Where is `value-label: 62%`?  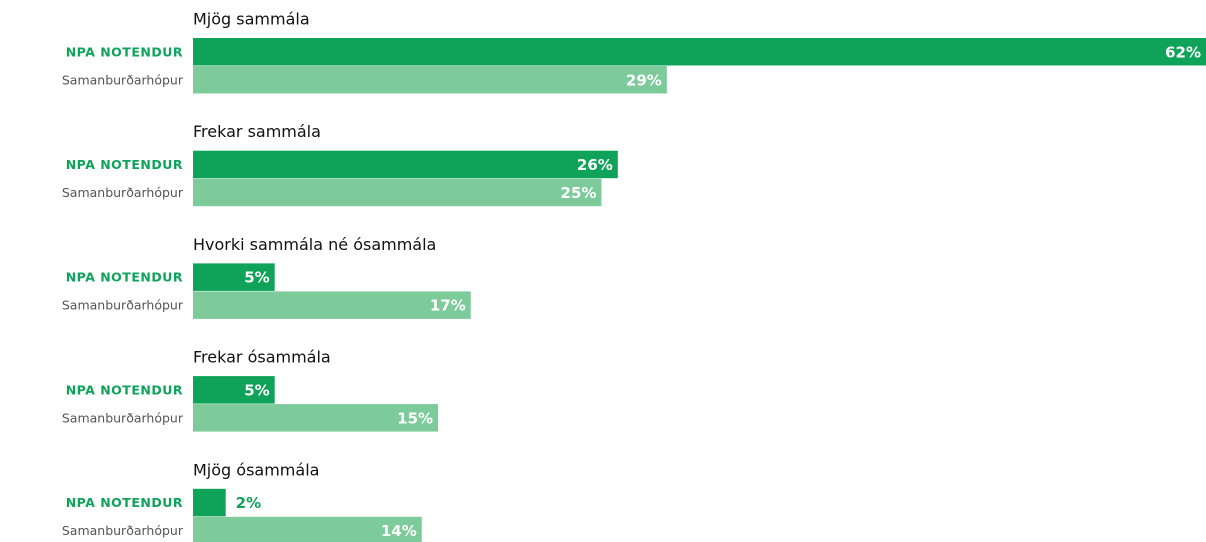
value-label: 62% is located at coordinates (1183, 52).